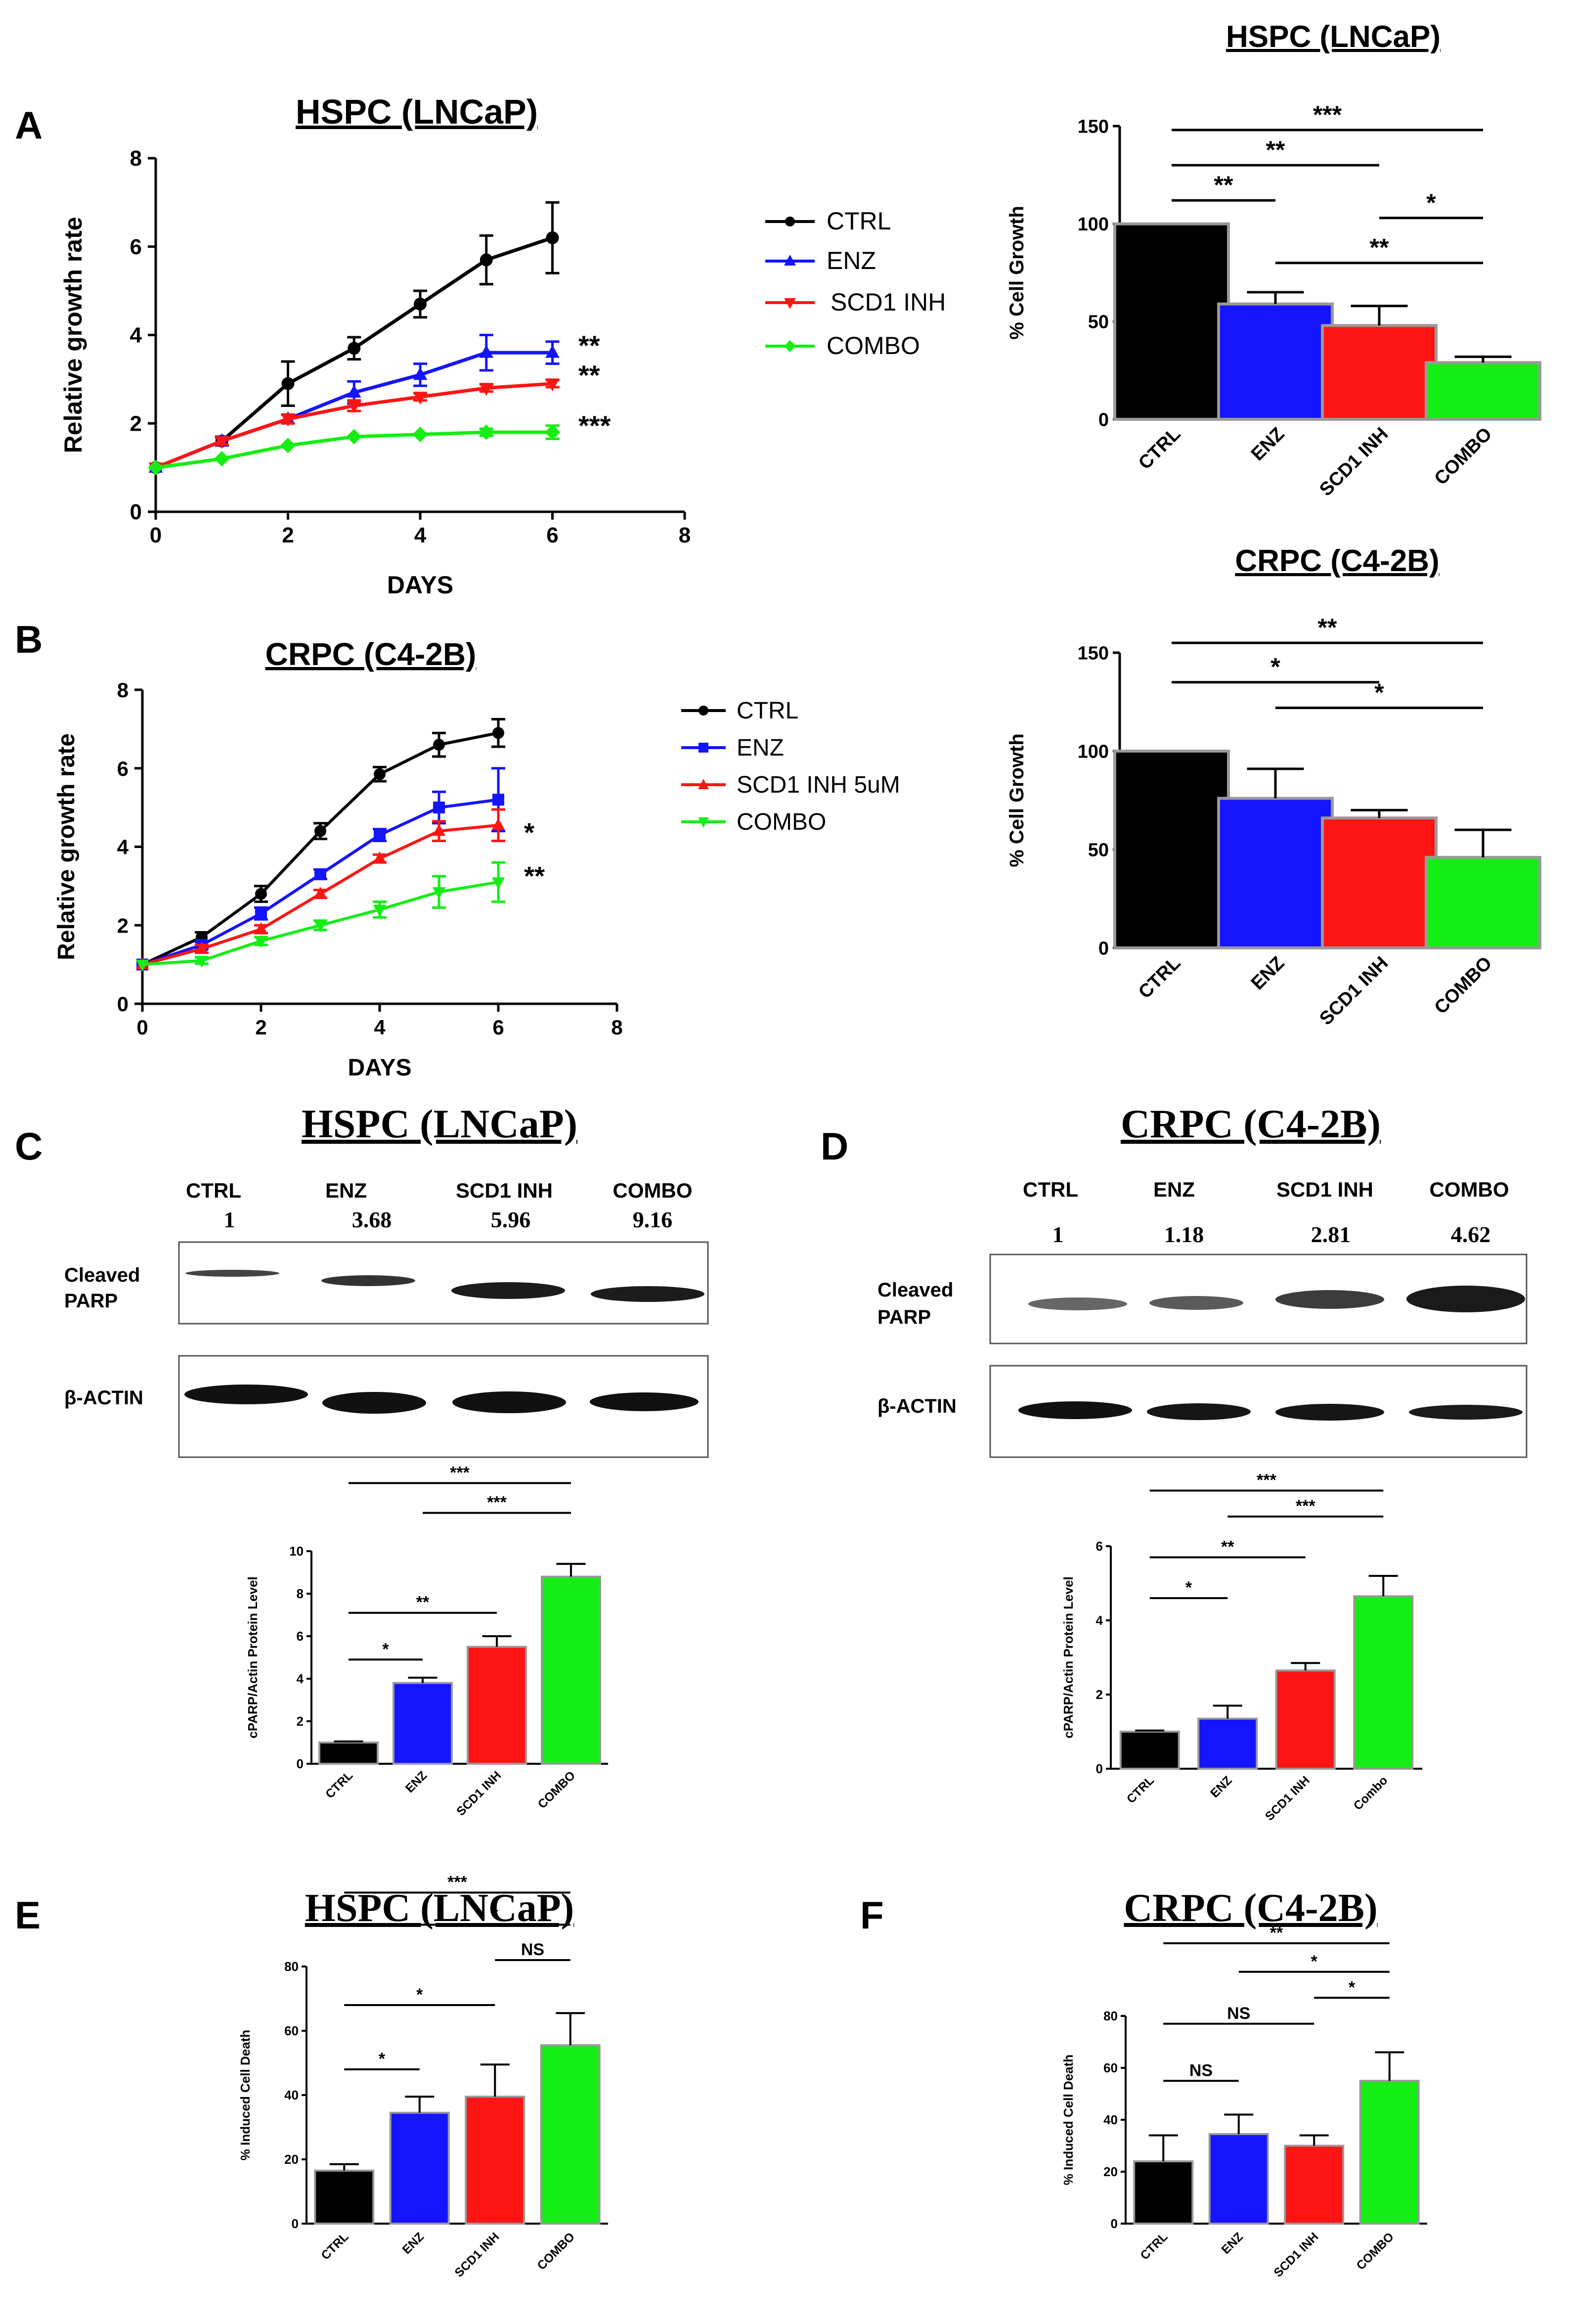  Describe the element at coordinates (291, 2159) in the screenshot. I see `y-tick-label: 20` at that location.